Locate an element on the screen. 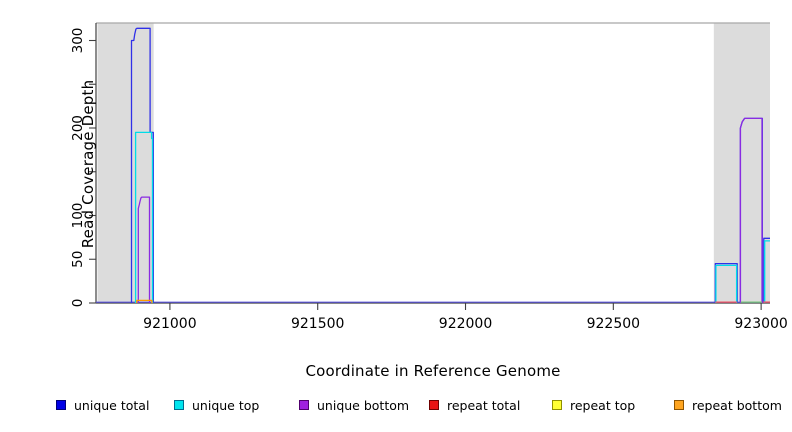 This screenshot has width=792, height=432. legend-item-repeat-top: repeat top is located at coordinates (593, 405).